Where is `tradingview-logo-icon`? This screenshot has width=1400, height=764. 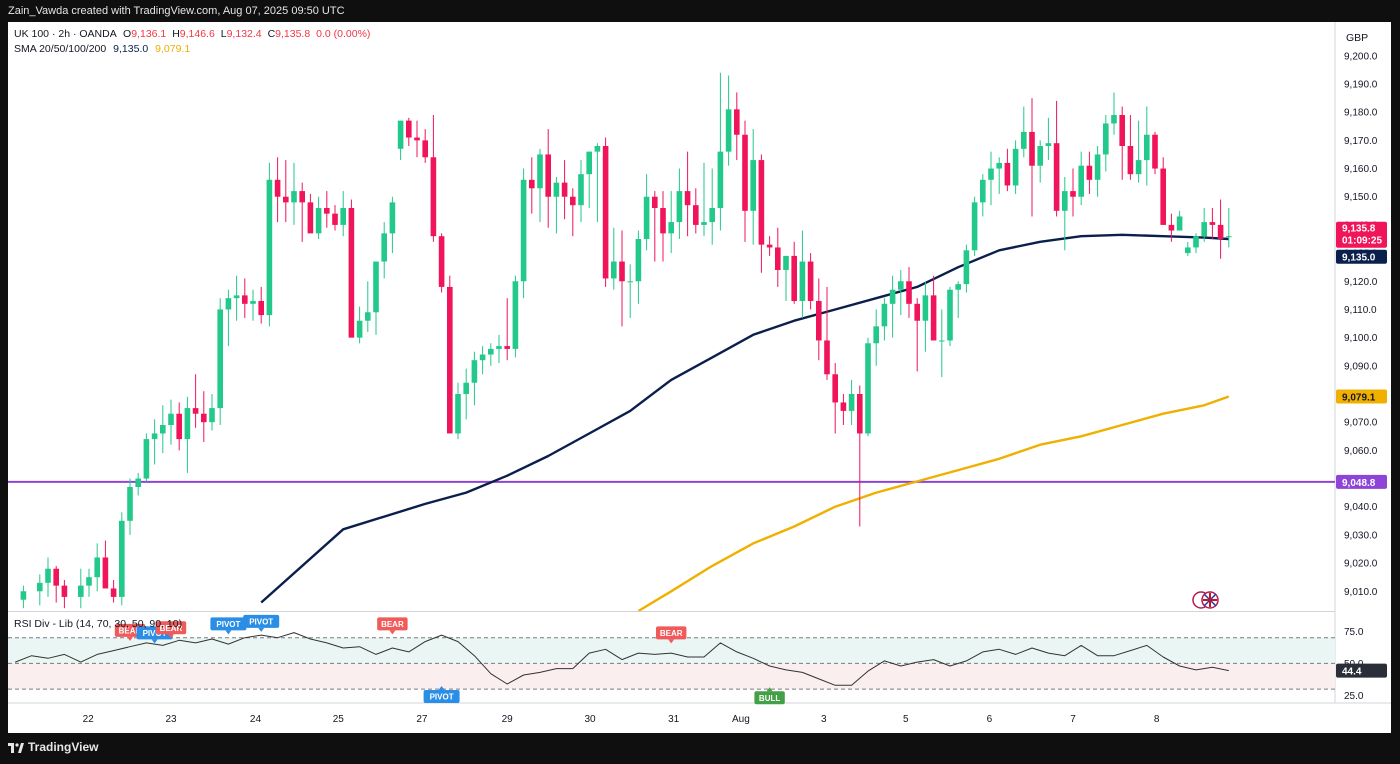 tradingview-logo-icon is located at coordinates (16, 747).